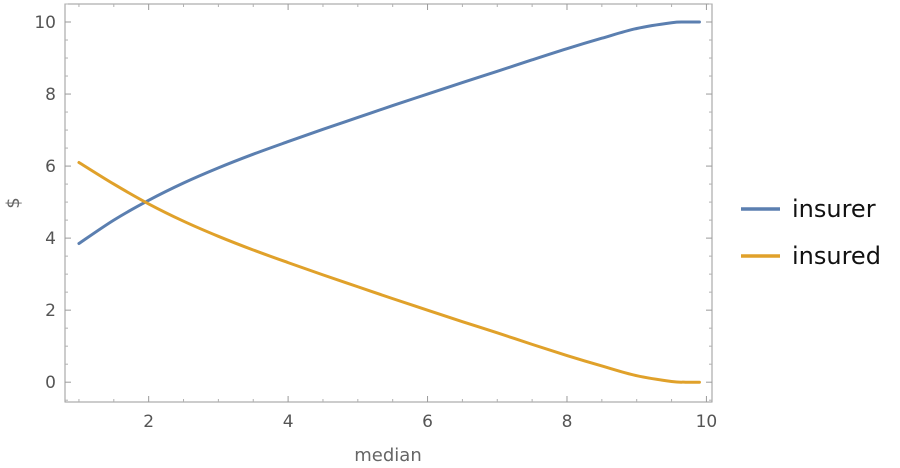 This screenshot has width=900, height=468. I want to click on x-tick-label: 2, so click(148, 422).